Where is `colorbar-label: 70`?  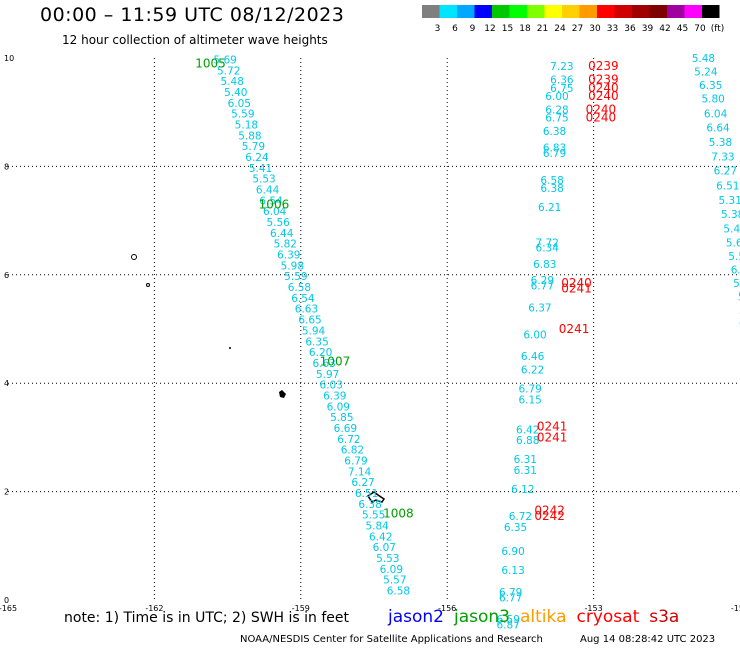
colorbar-label: 70 is located at coordinates (700, 29).